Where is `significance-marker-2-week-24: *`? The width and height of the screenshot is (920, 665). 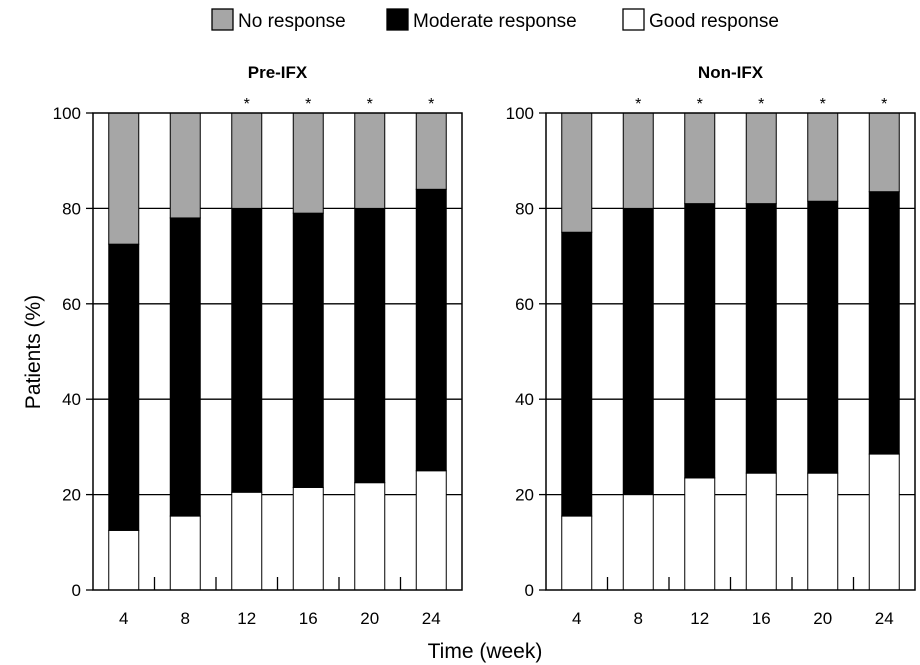 significance-marker-2-week-24: * is located at coordinates (884, 104).